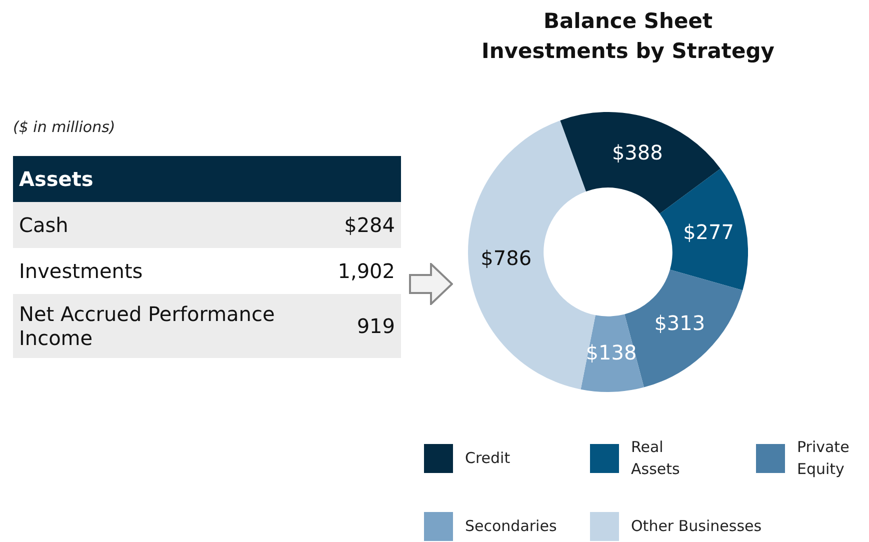 This screenshot has width=869, height=542. Describe the element at coordinates (44, 225) in the screenshot. I see `text: Cash` at that location.